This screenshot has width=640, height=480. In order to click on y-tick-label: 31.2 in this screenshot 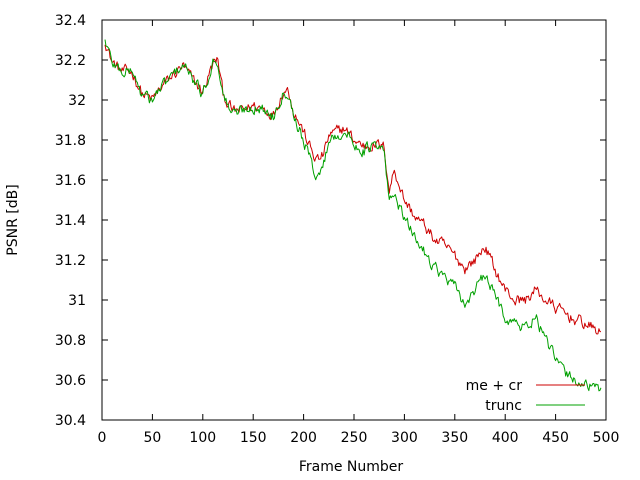, I will do `click(70, 261)`.